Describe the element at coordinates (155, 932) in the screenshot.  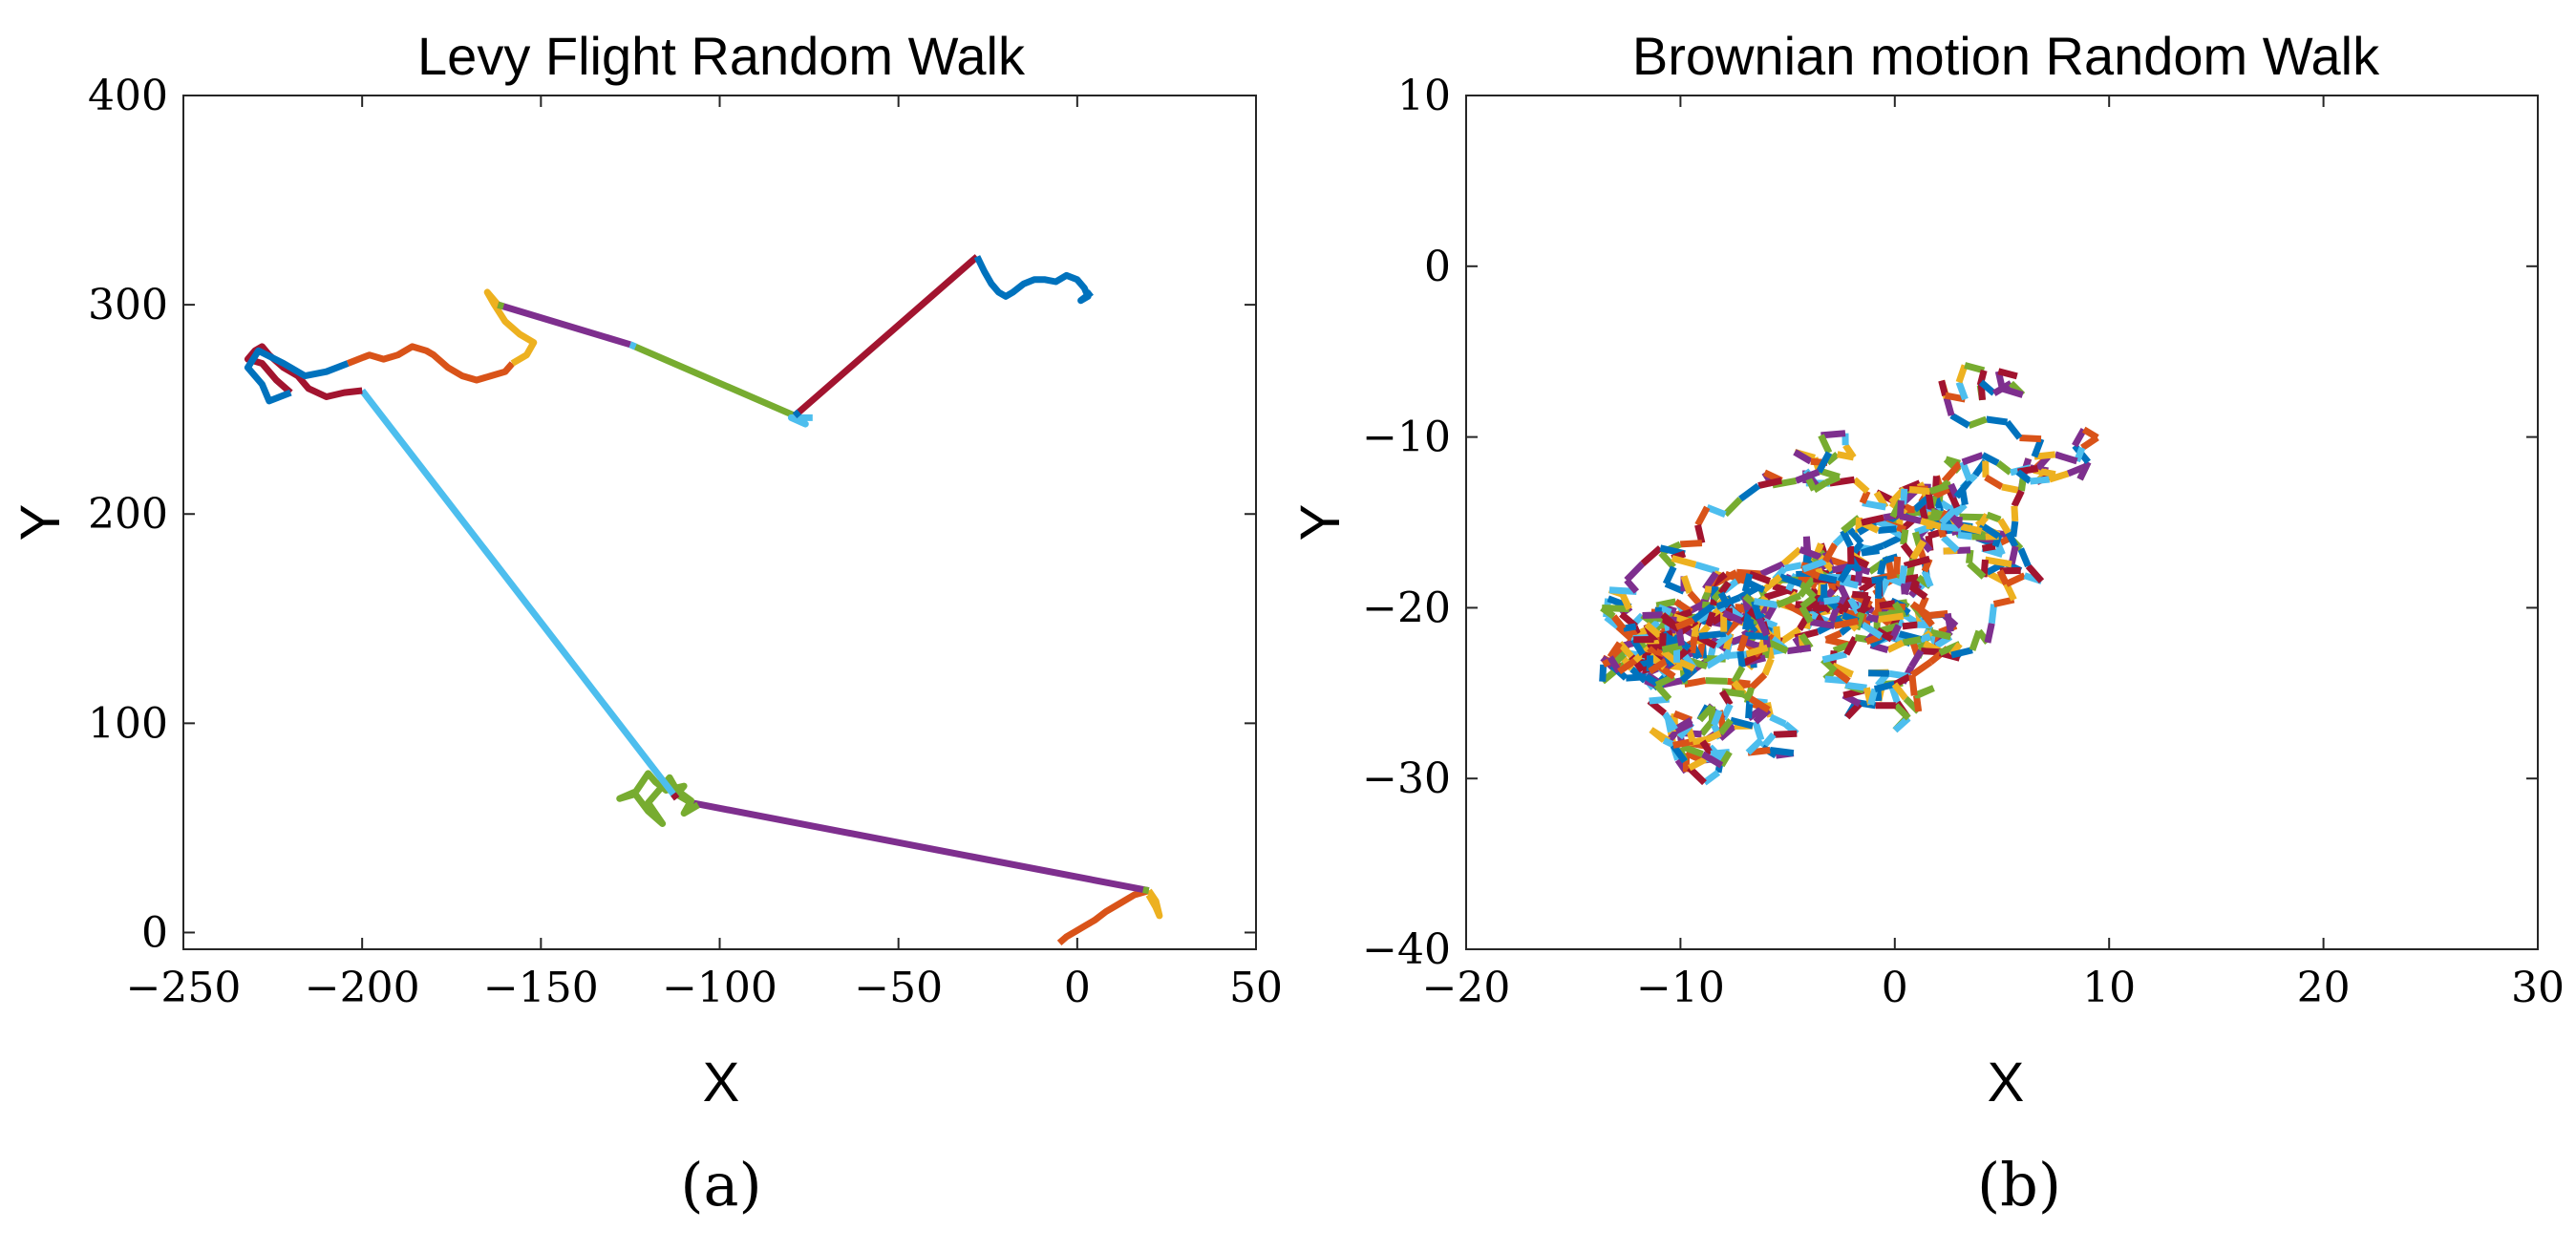
I see `levy-y-tick-label: 0` at that location.